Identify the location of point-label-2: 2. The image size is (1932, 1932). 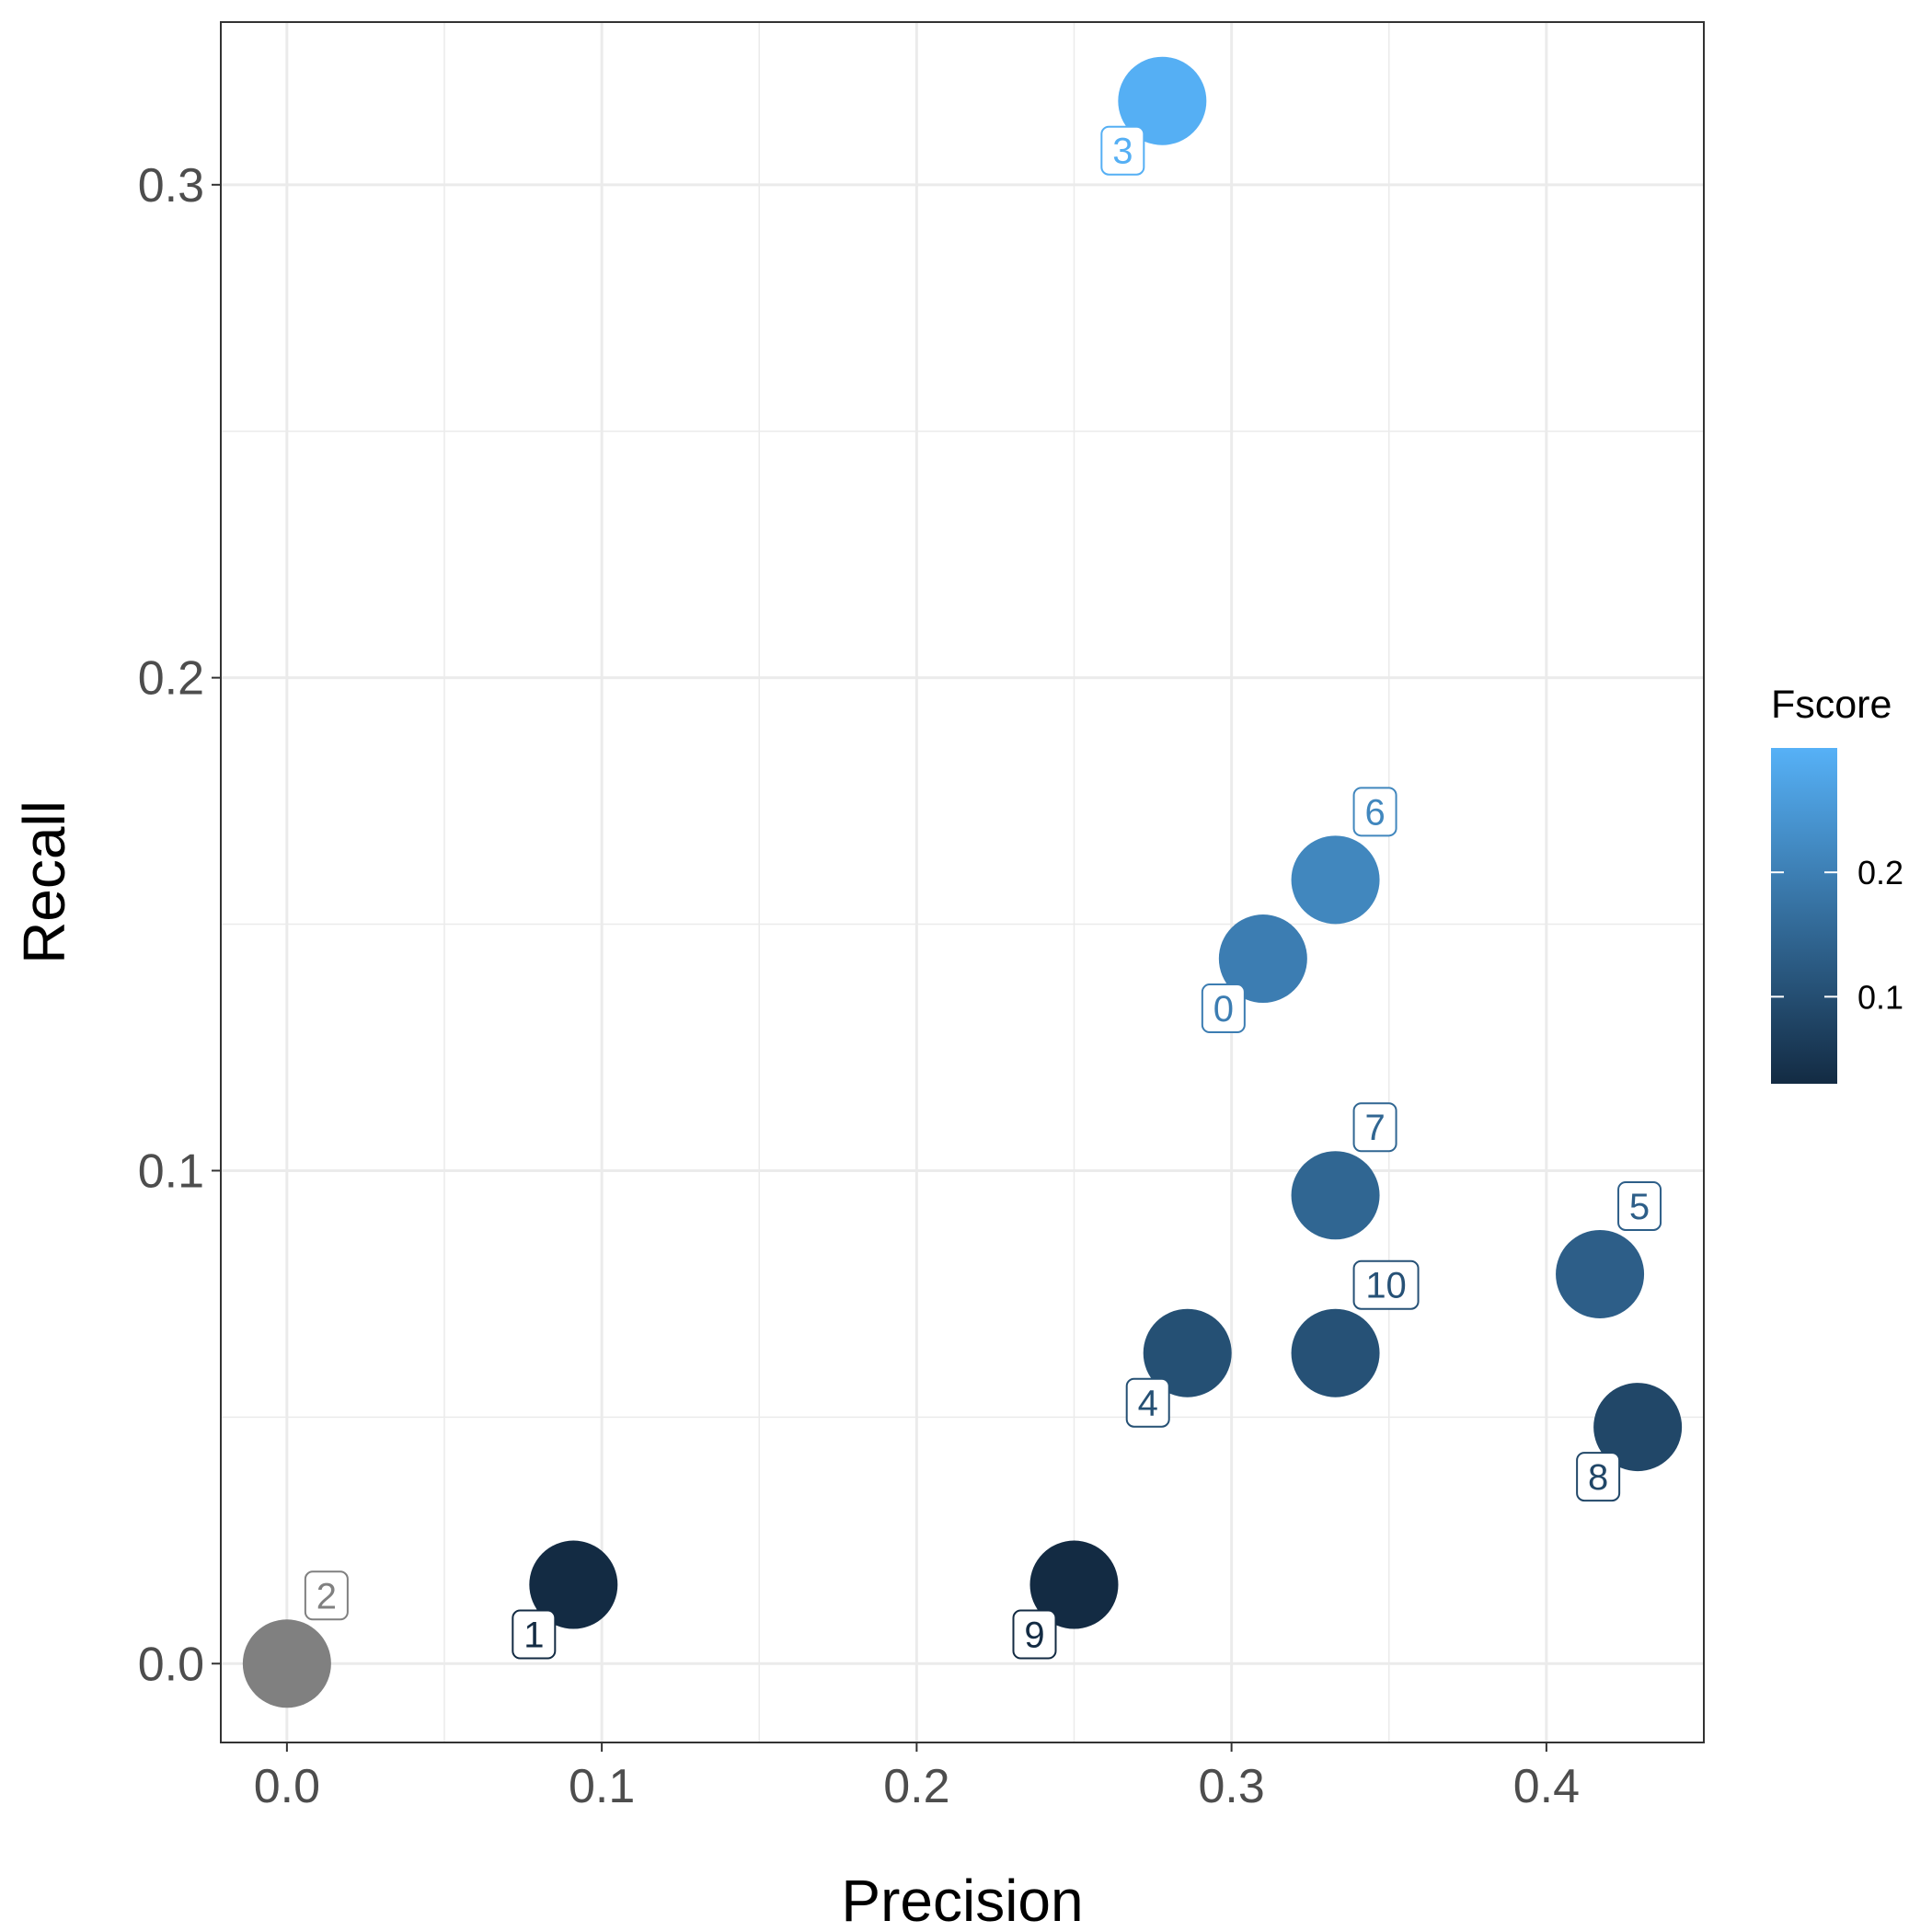
(326, 1595).